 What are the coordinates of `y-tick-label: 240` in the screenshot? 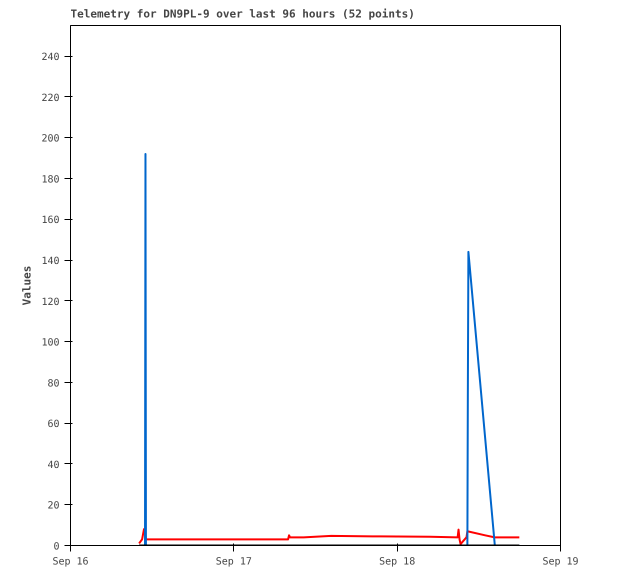 It's located at (50, 58).